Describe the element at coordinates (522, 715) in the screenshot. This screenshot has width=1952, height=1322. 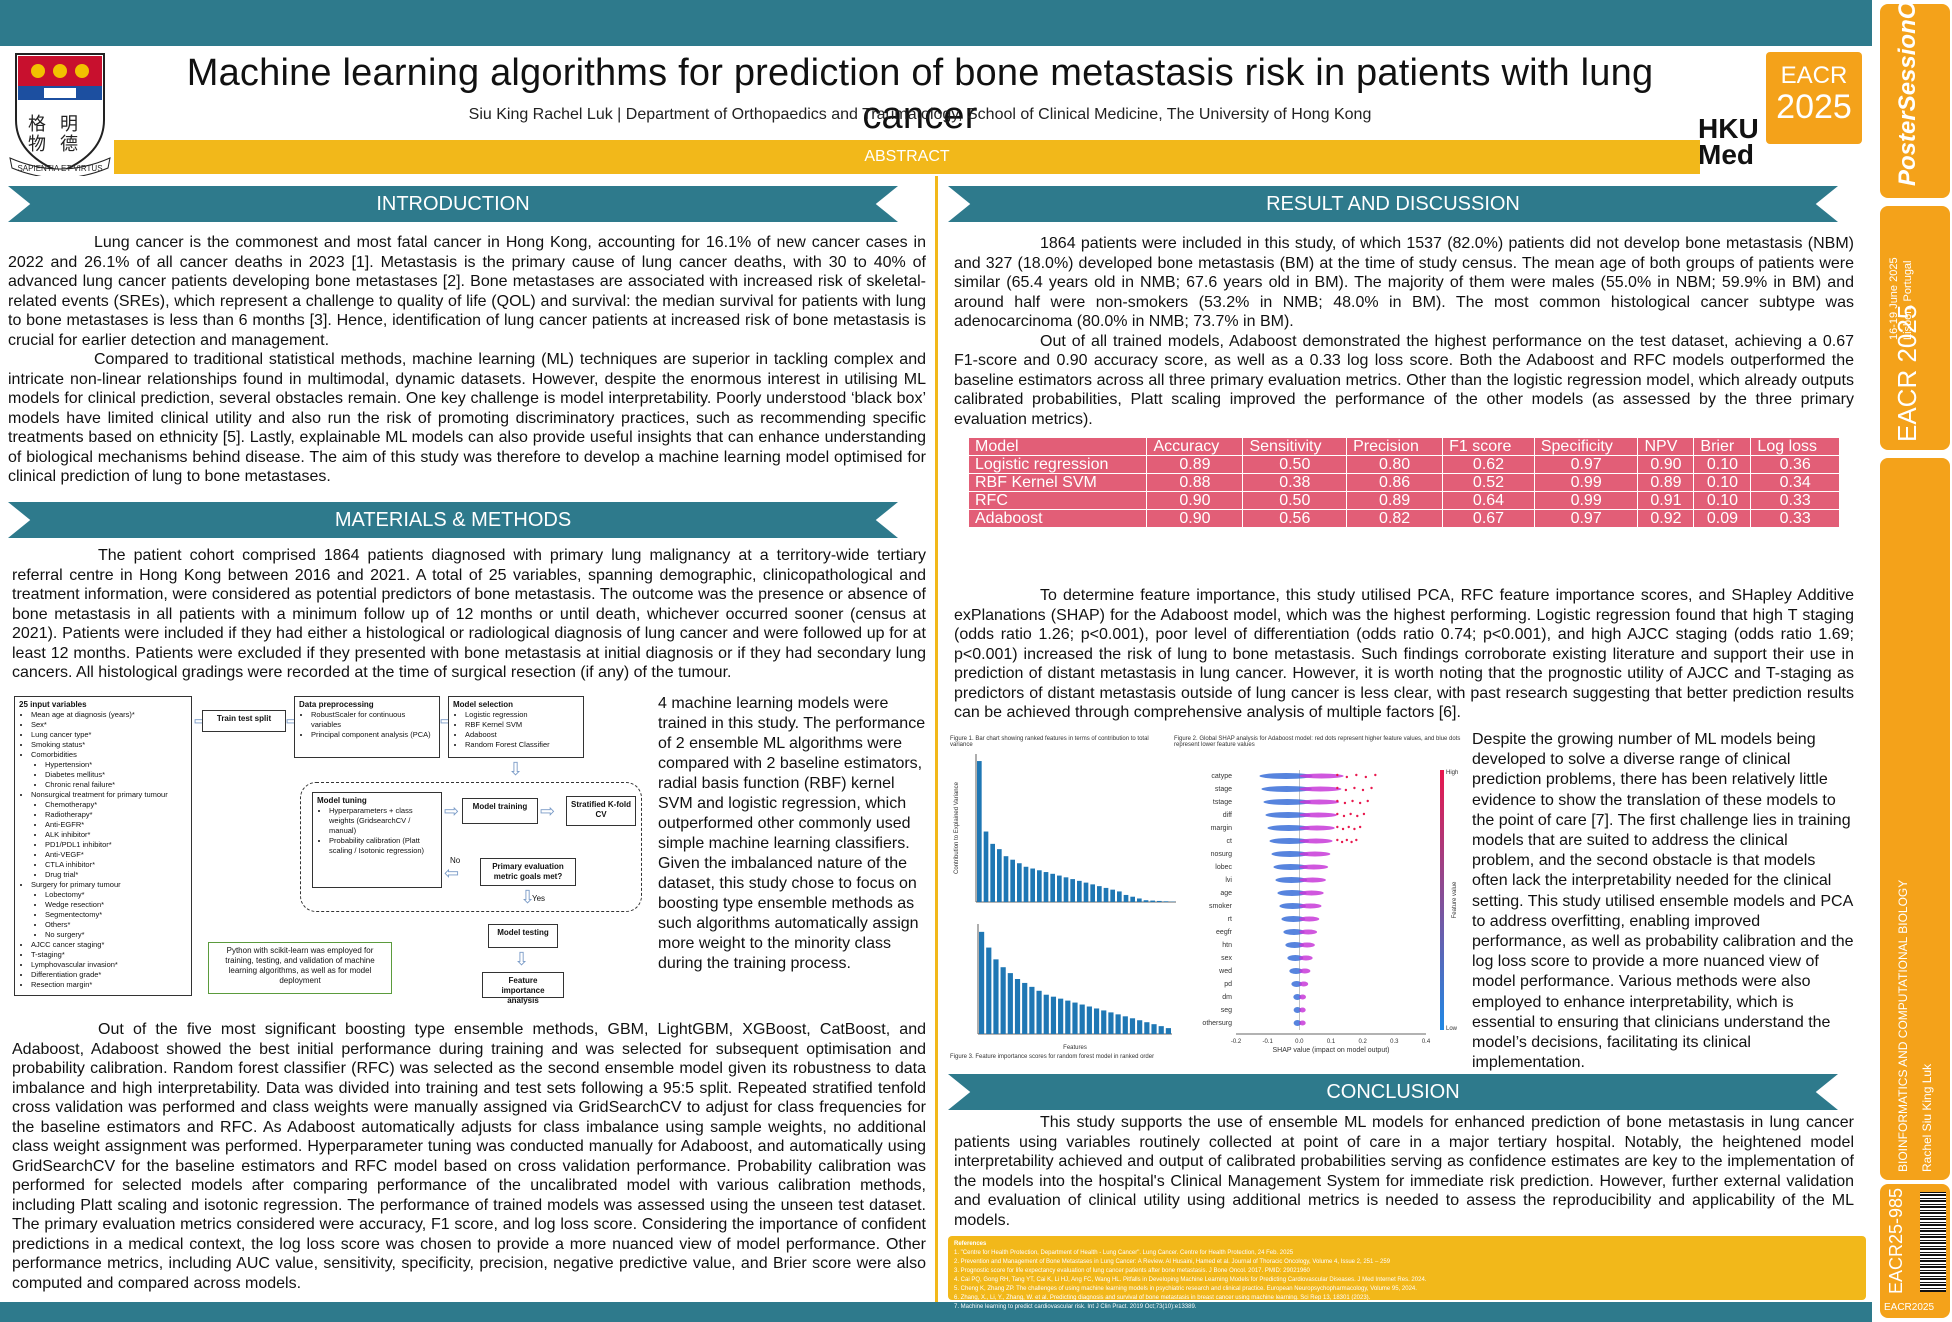
I see `flow-model-item: Logistic regression` at that location.